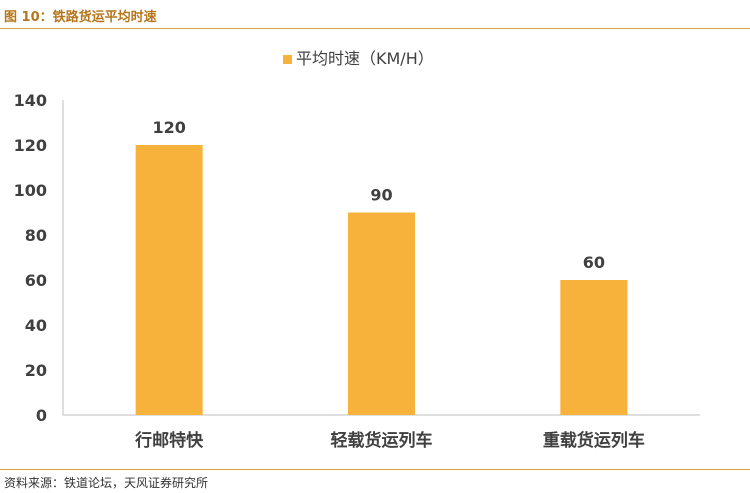 Image resolution: width=750 pixels, height=493 pixels. Describe the element at coordinates (381, 195) in the screenshot. I see `bar-value-label: 90` at that location.